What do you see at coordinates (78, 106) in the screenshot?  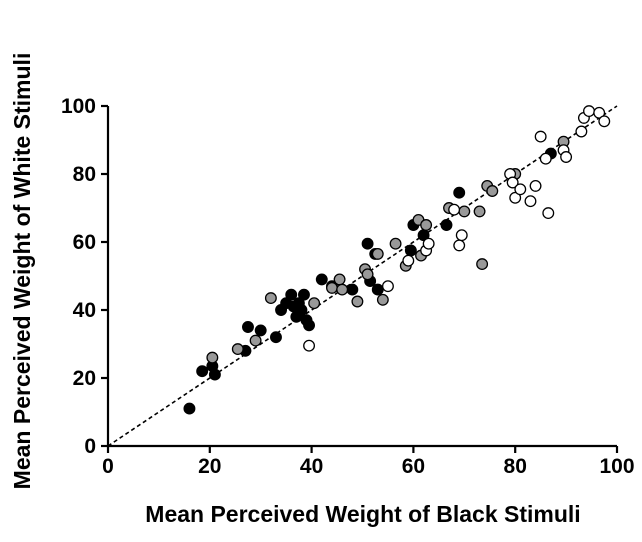 I see `y-tick-label: 100` at bounding box center [78, 106].